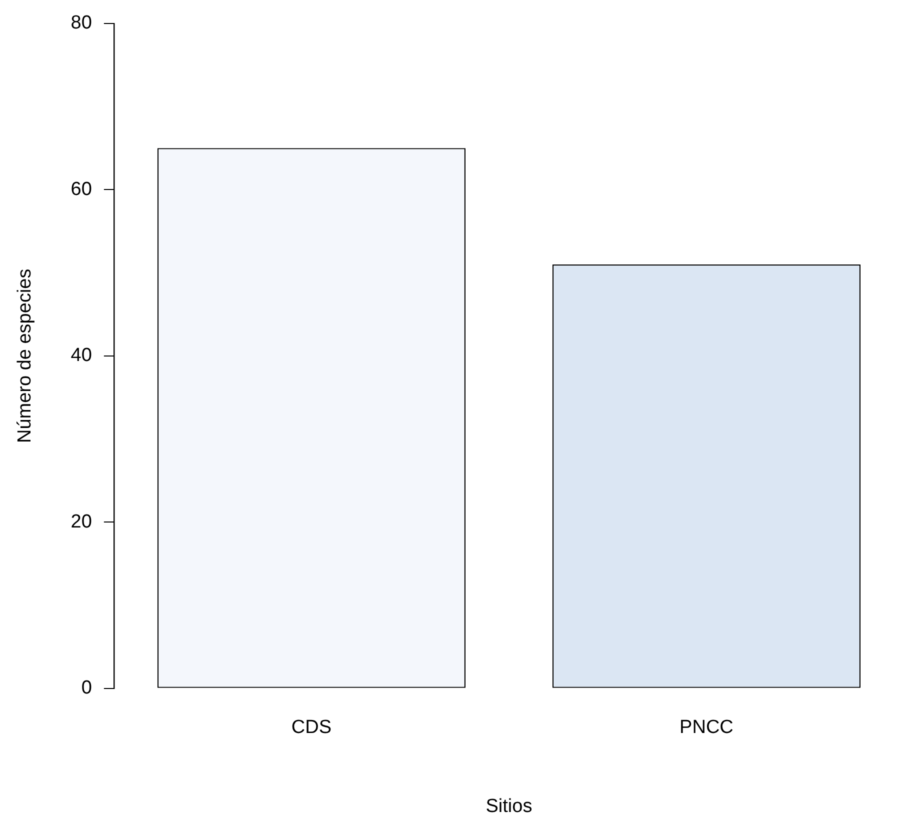  Describe the element at coordinates (81, 23) in the screenshot. I see `y-tick-label: 80` at that location.